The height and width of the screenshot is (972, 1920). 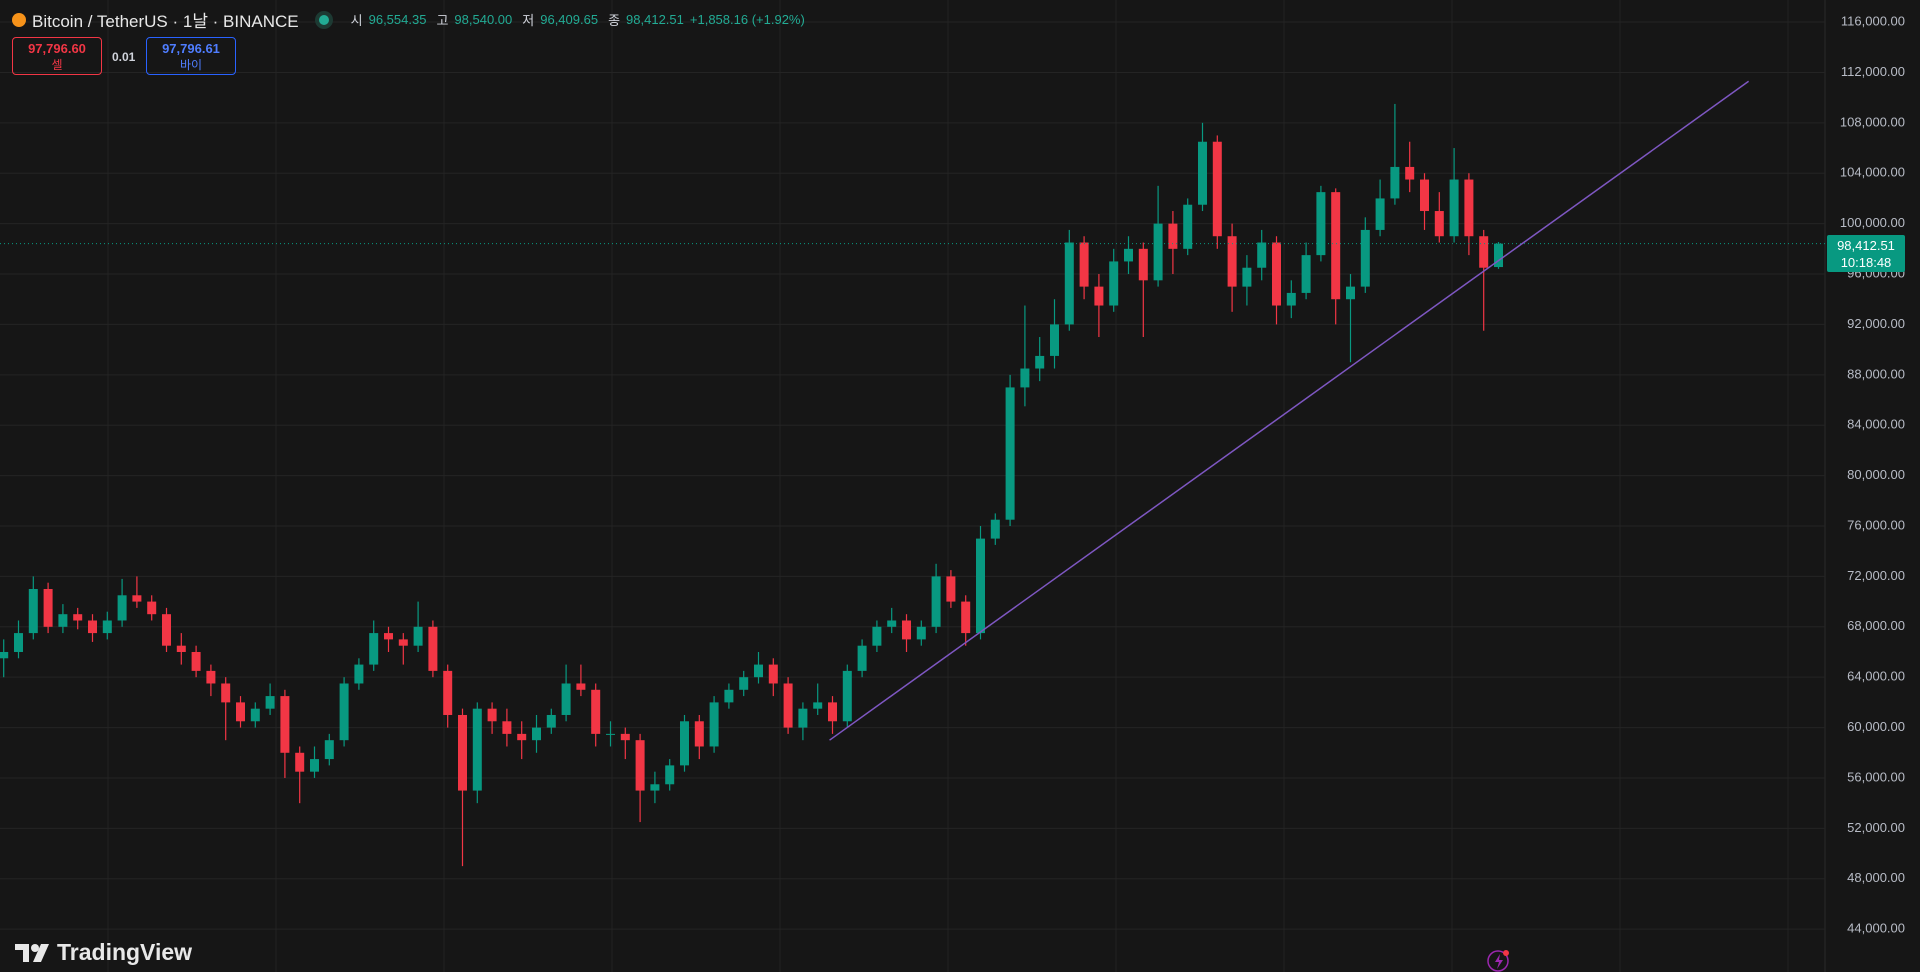 I want to click on buy-button: 97,796.61 바이, so click(x=191, y=56).